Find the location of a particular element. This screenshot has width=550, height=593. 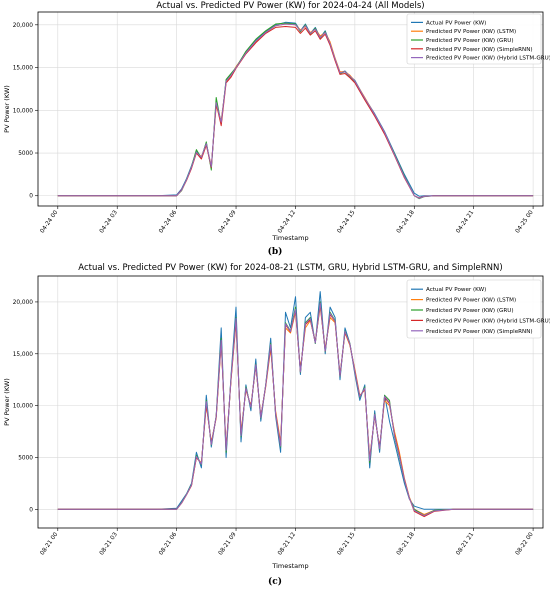

x-tick-label: 04-24 06 is located at coordinates (168, 221).